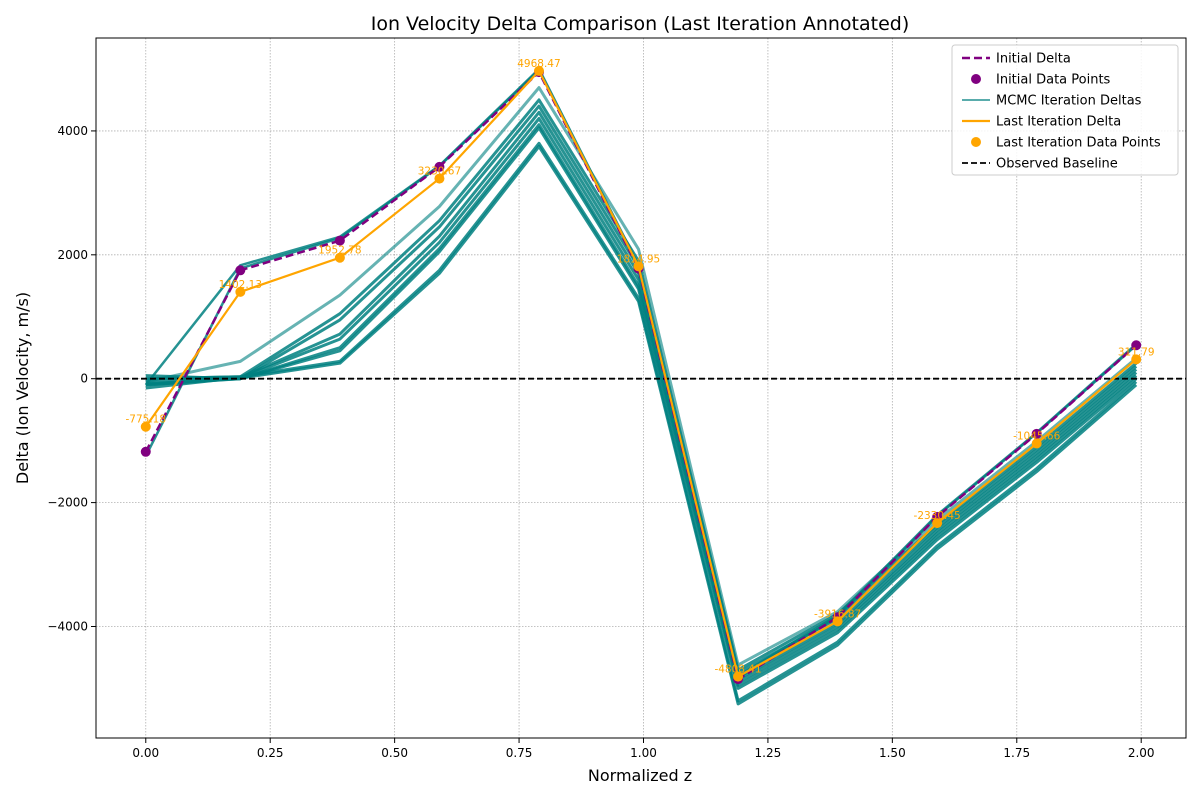 The height and width of the screenshot is (800, 1200). Describe the element at coordinates (67, 503) in the screenshot. I see `y-tick-label: −2000` at that location.